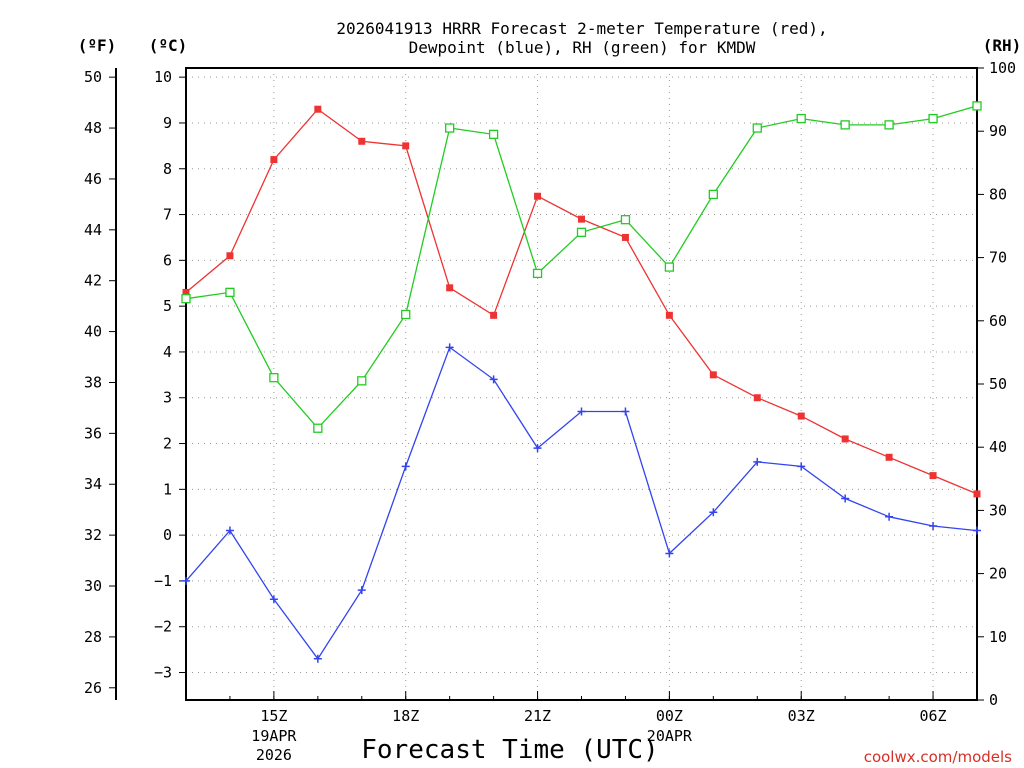  Describe the element at coordinates (509, 750) in the screenshot. I see `x-axis-title: Forecast Time (UTC)` at that location.